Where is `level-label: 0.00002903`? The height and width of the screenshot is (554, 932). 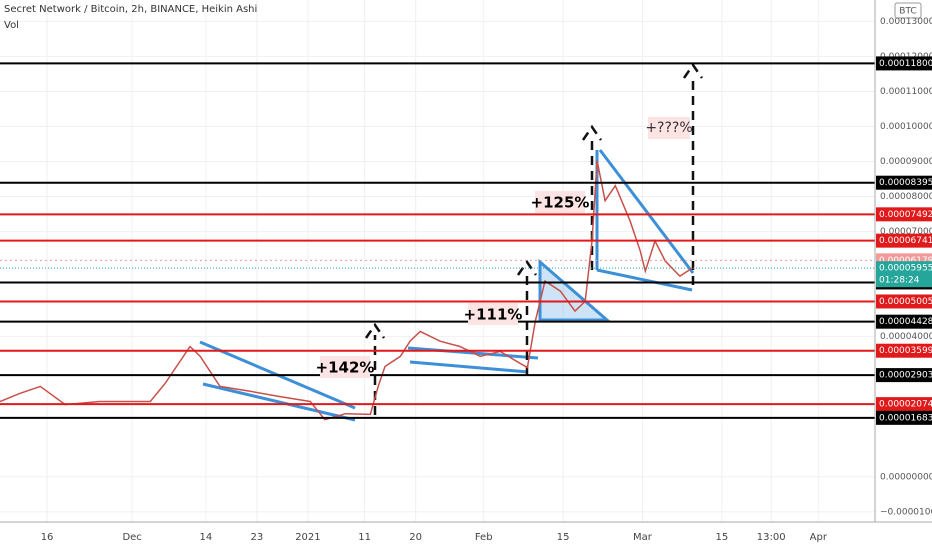 level-label: 0.00002903 is located at coordinates (905, 376).